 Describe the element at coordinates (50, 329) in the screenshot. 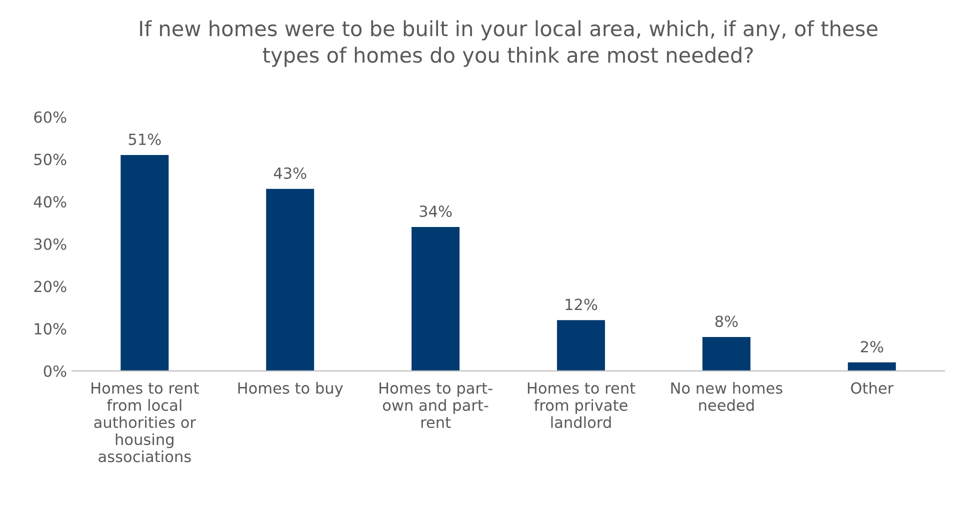

I see `y-tick-label: 10%` at that location.